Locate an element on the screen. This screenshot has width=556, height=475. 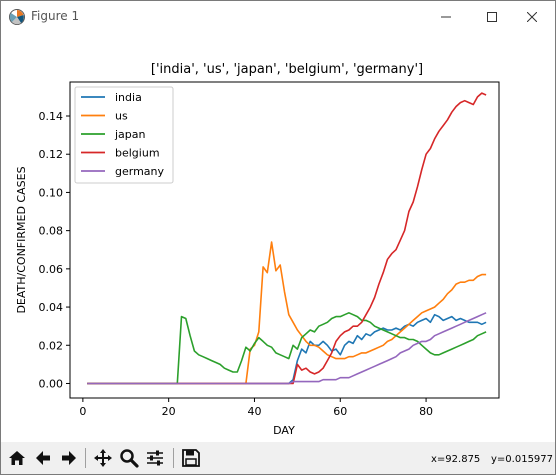
zoom-button is located at coordinates (129, 458).